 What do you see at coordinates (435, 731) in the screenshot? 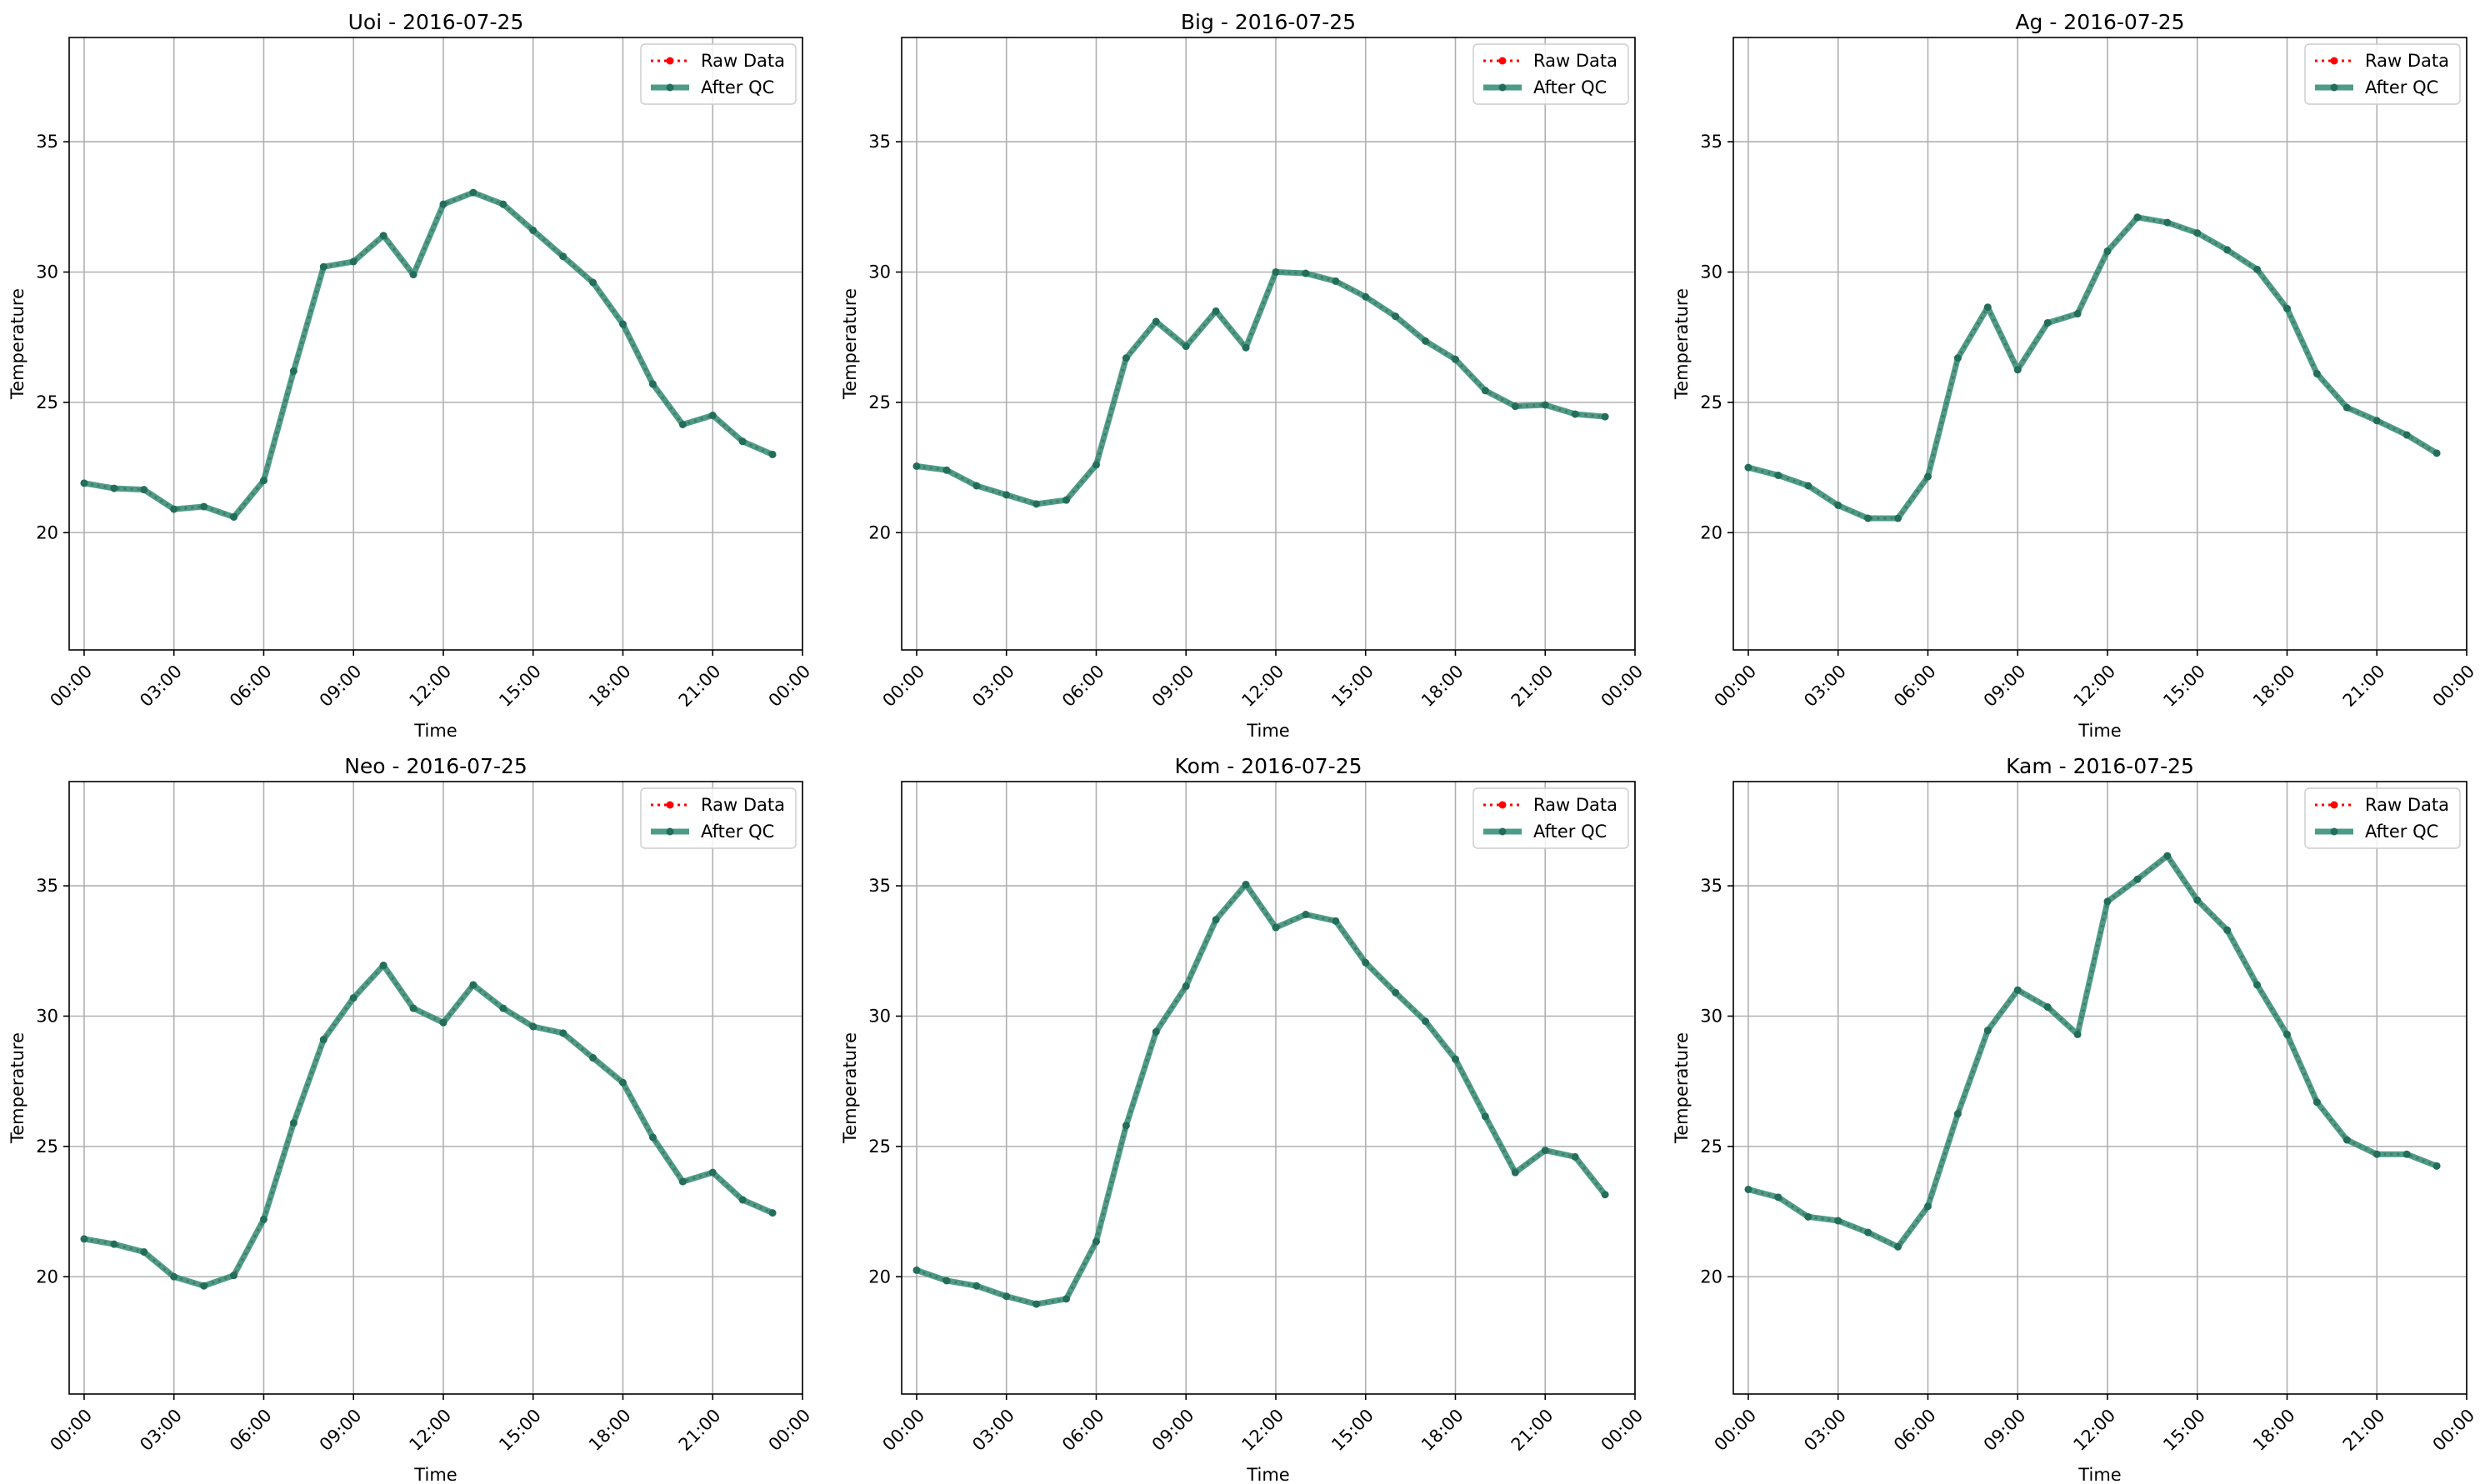
I see `x-axis-label: Time` at bounding box center [435, 731].